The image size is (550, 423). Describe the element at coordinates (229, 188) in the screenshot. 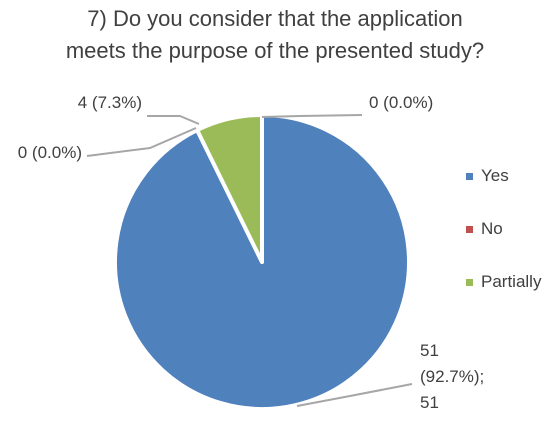

I see `pie-slice-partially` at that location.